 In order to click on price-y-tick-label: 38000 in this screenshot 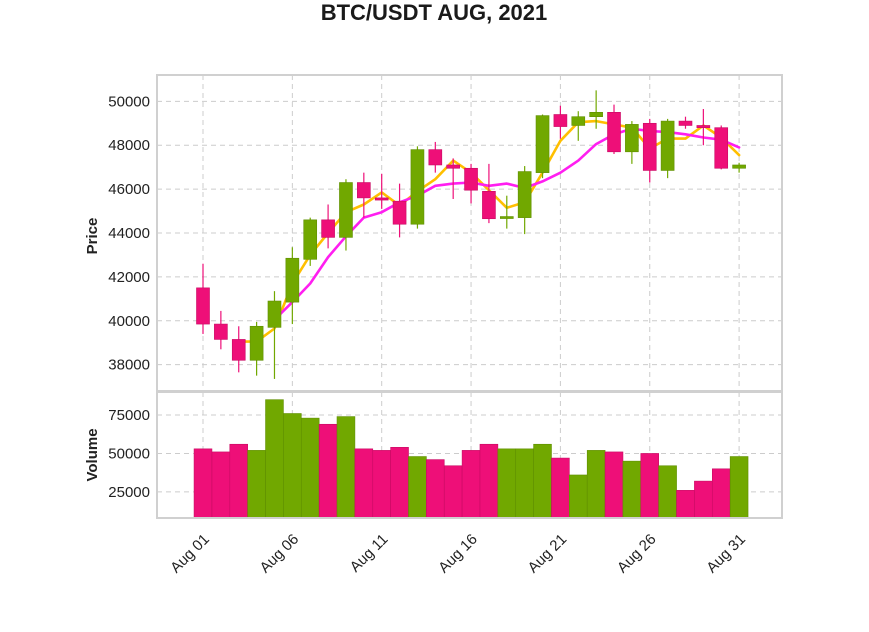, I will do `click(129, 365)`.